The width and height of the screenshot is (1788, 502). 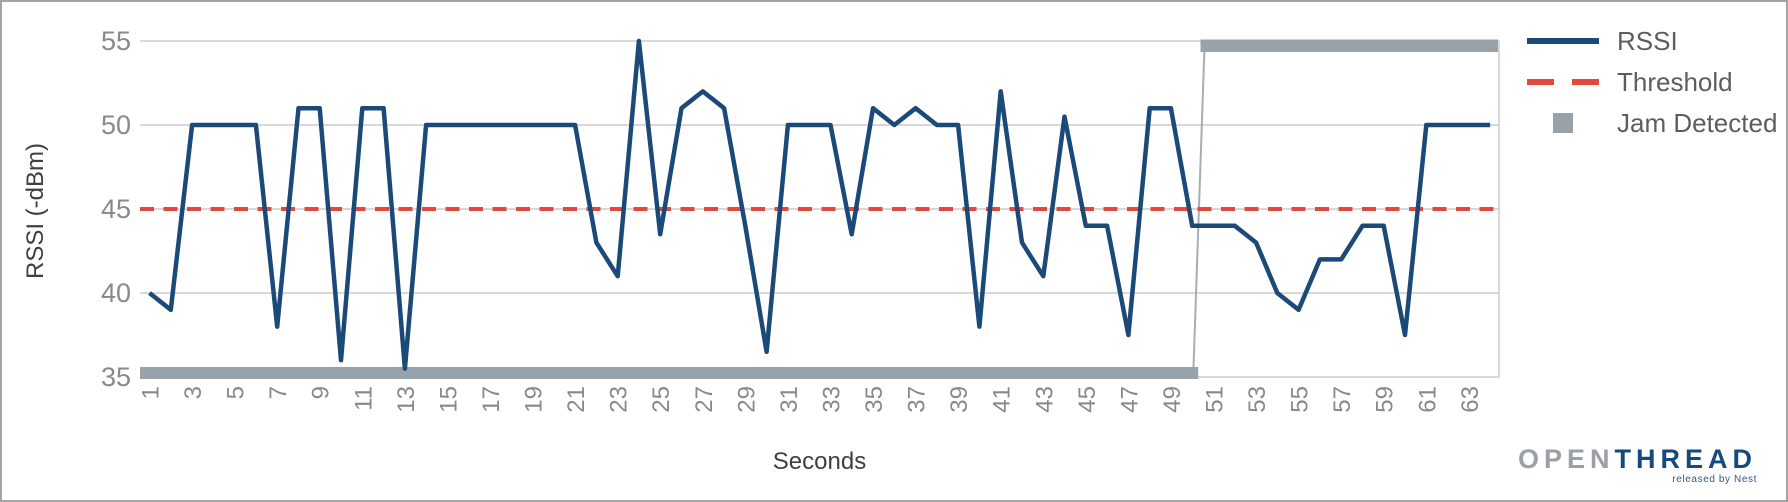 I want to click on y-tick-label: 35, so click(x=116, y=377).